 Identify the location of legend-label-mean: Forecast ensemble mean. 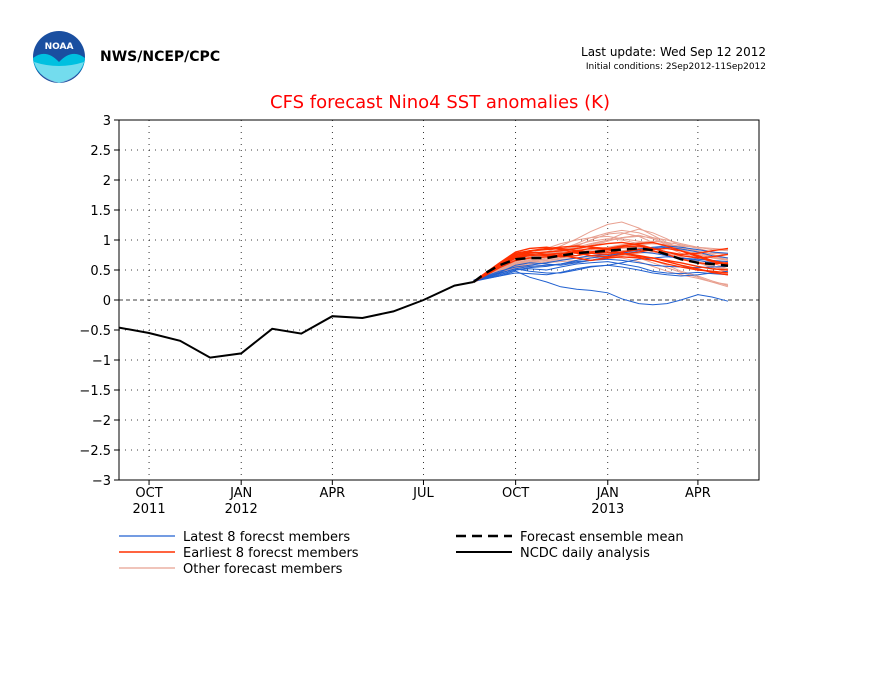
(602, 537).